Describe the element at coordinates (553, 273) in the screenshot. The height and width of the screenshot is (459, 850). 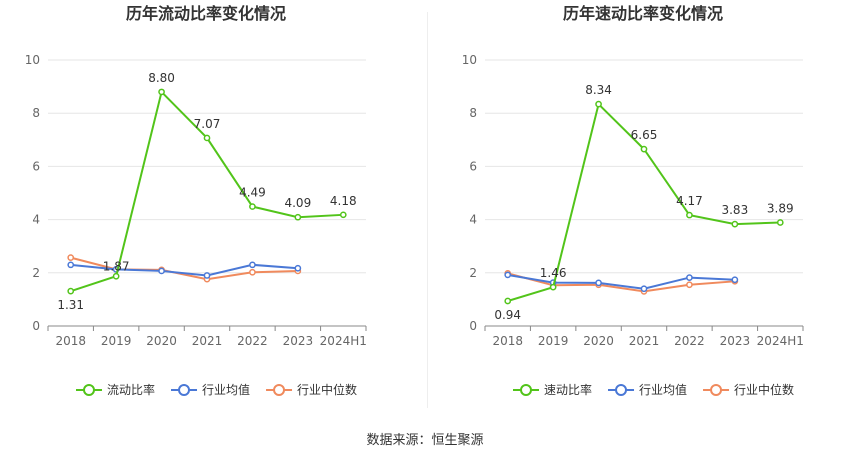
I see `data-label: 1.46` at that location.